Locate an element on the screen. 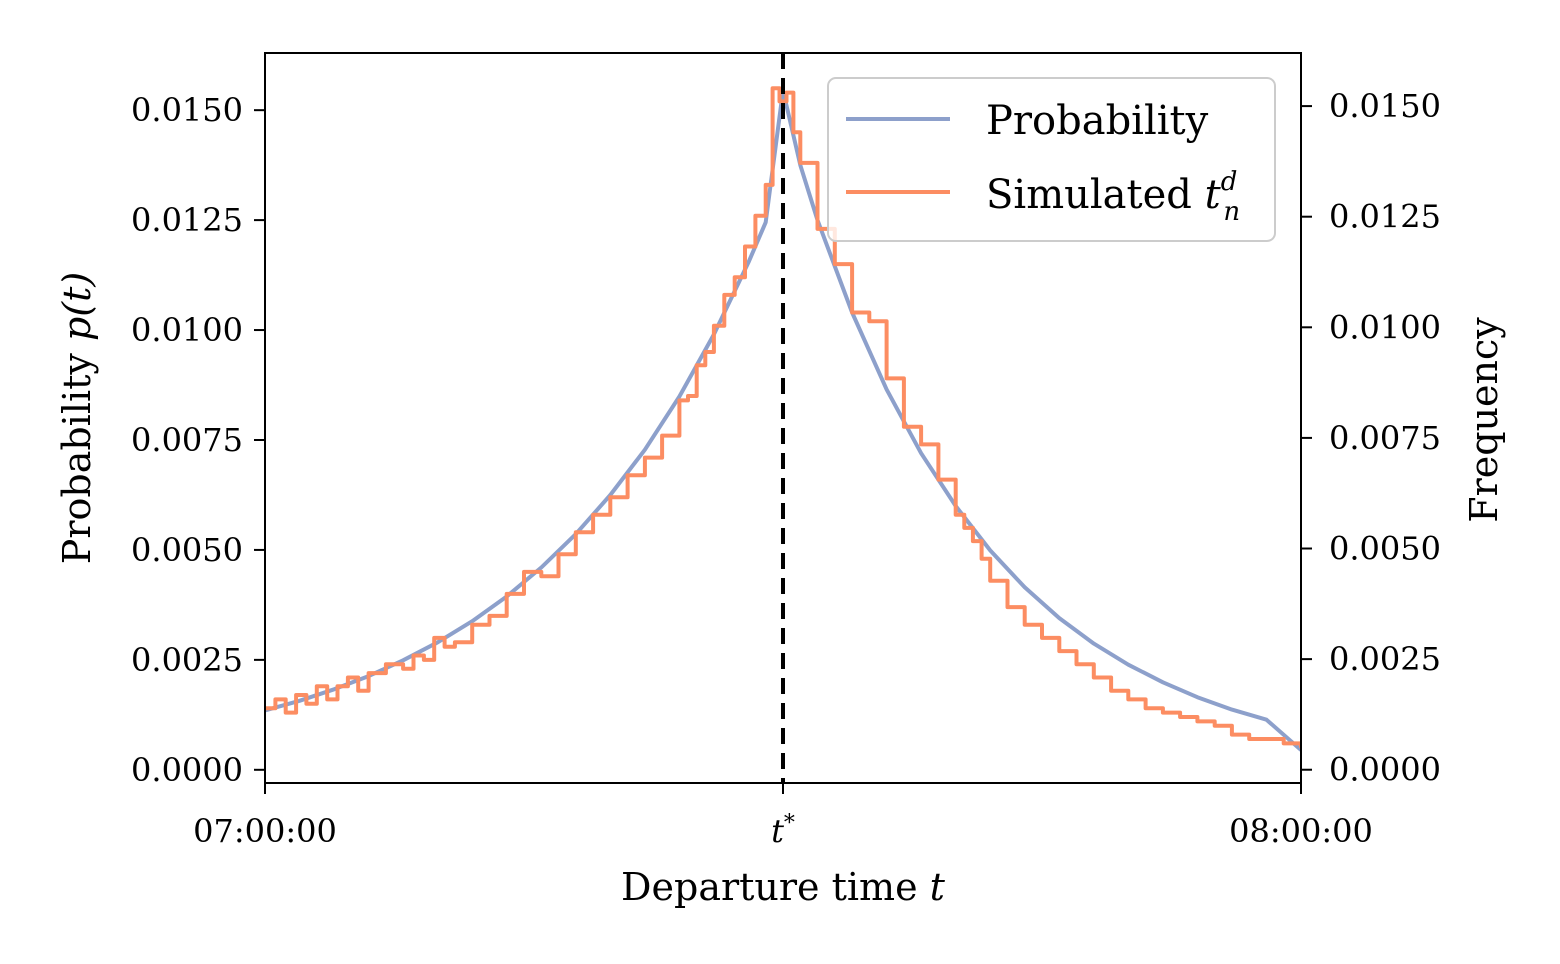  x-tick-label: 07:00:00 is located at coordinates (265, 831).